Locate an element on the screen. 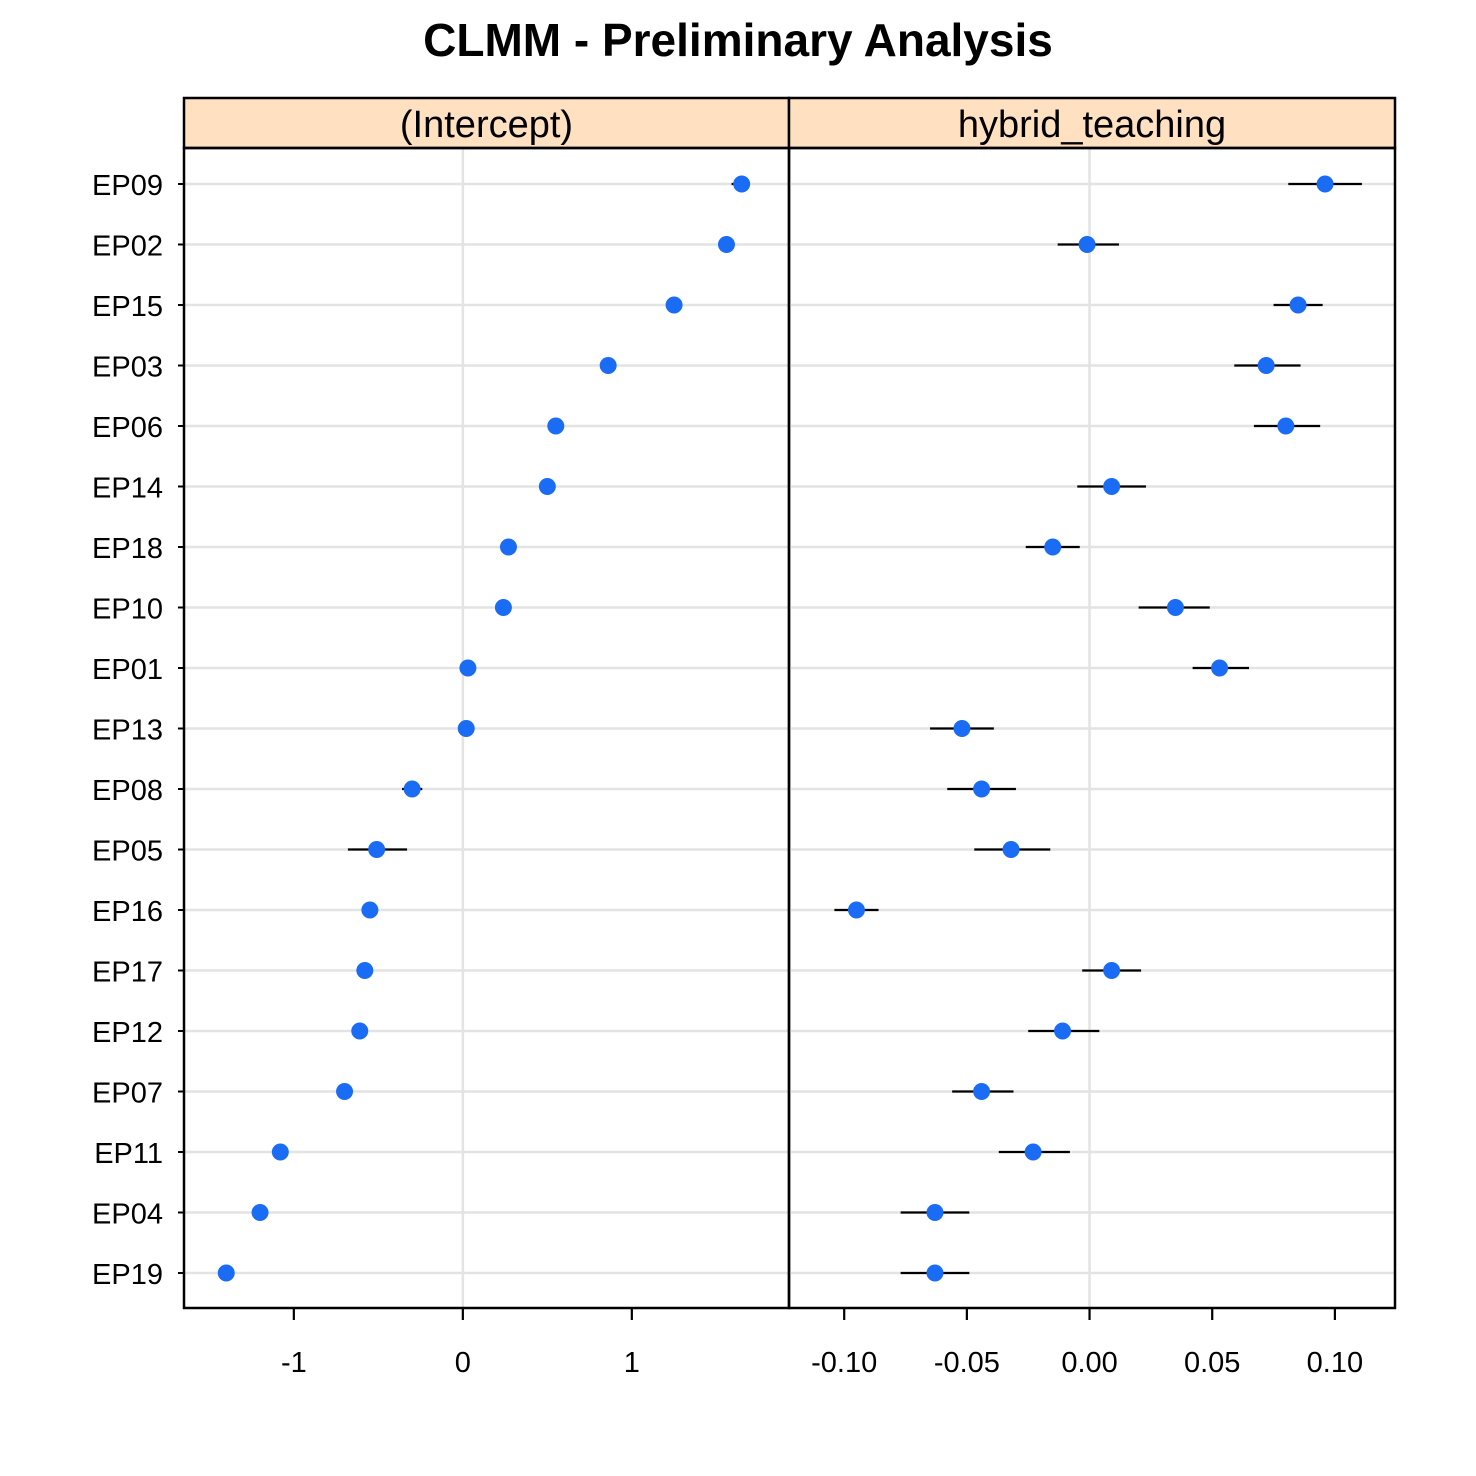 Image resolution: width=1476 pixels, height=1476 pixels. x-tick-label: -0.10 is located at coordinates (844, 1363).